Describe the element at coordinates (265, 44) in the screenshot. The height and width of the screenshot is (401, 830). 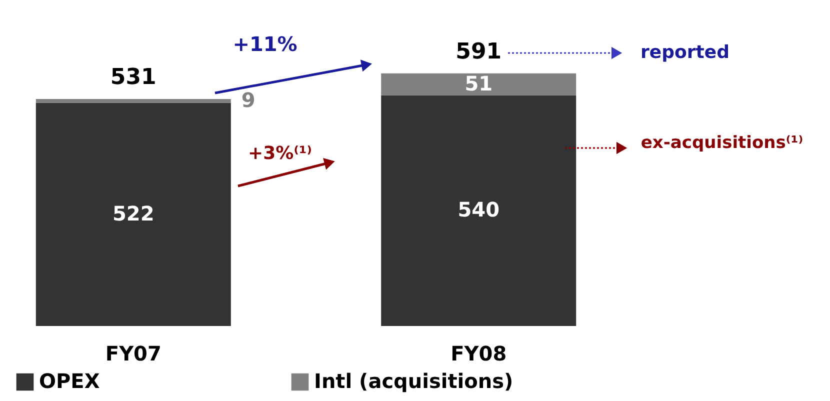
I see `text: +11%` at that location.